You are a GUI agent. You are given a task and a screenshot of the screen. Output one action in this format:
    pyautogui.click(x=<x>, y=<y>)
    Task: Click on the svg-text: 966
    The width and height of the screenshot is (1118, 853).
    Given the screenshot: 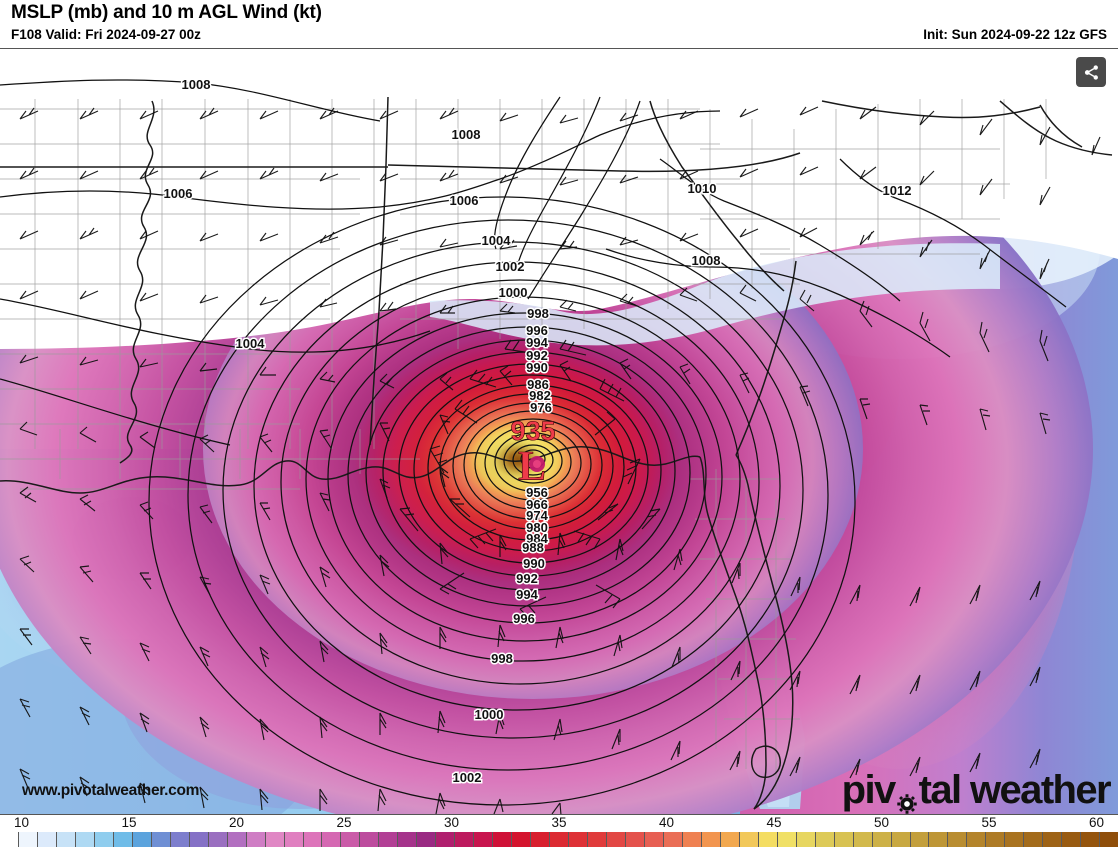 What is the action you would take?
    pyautogui.click(x=537, y=504)
    